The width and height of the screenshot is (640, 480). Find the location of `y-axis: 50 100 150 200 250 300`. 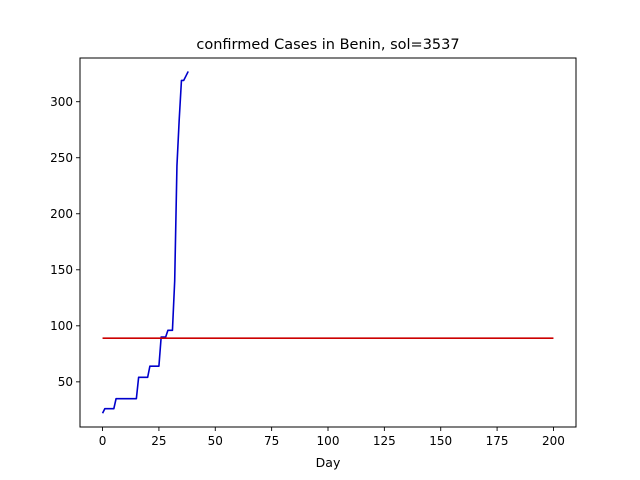

y-axis: 50 100 150 200 250 300 is located at coordinates (65, 242).